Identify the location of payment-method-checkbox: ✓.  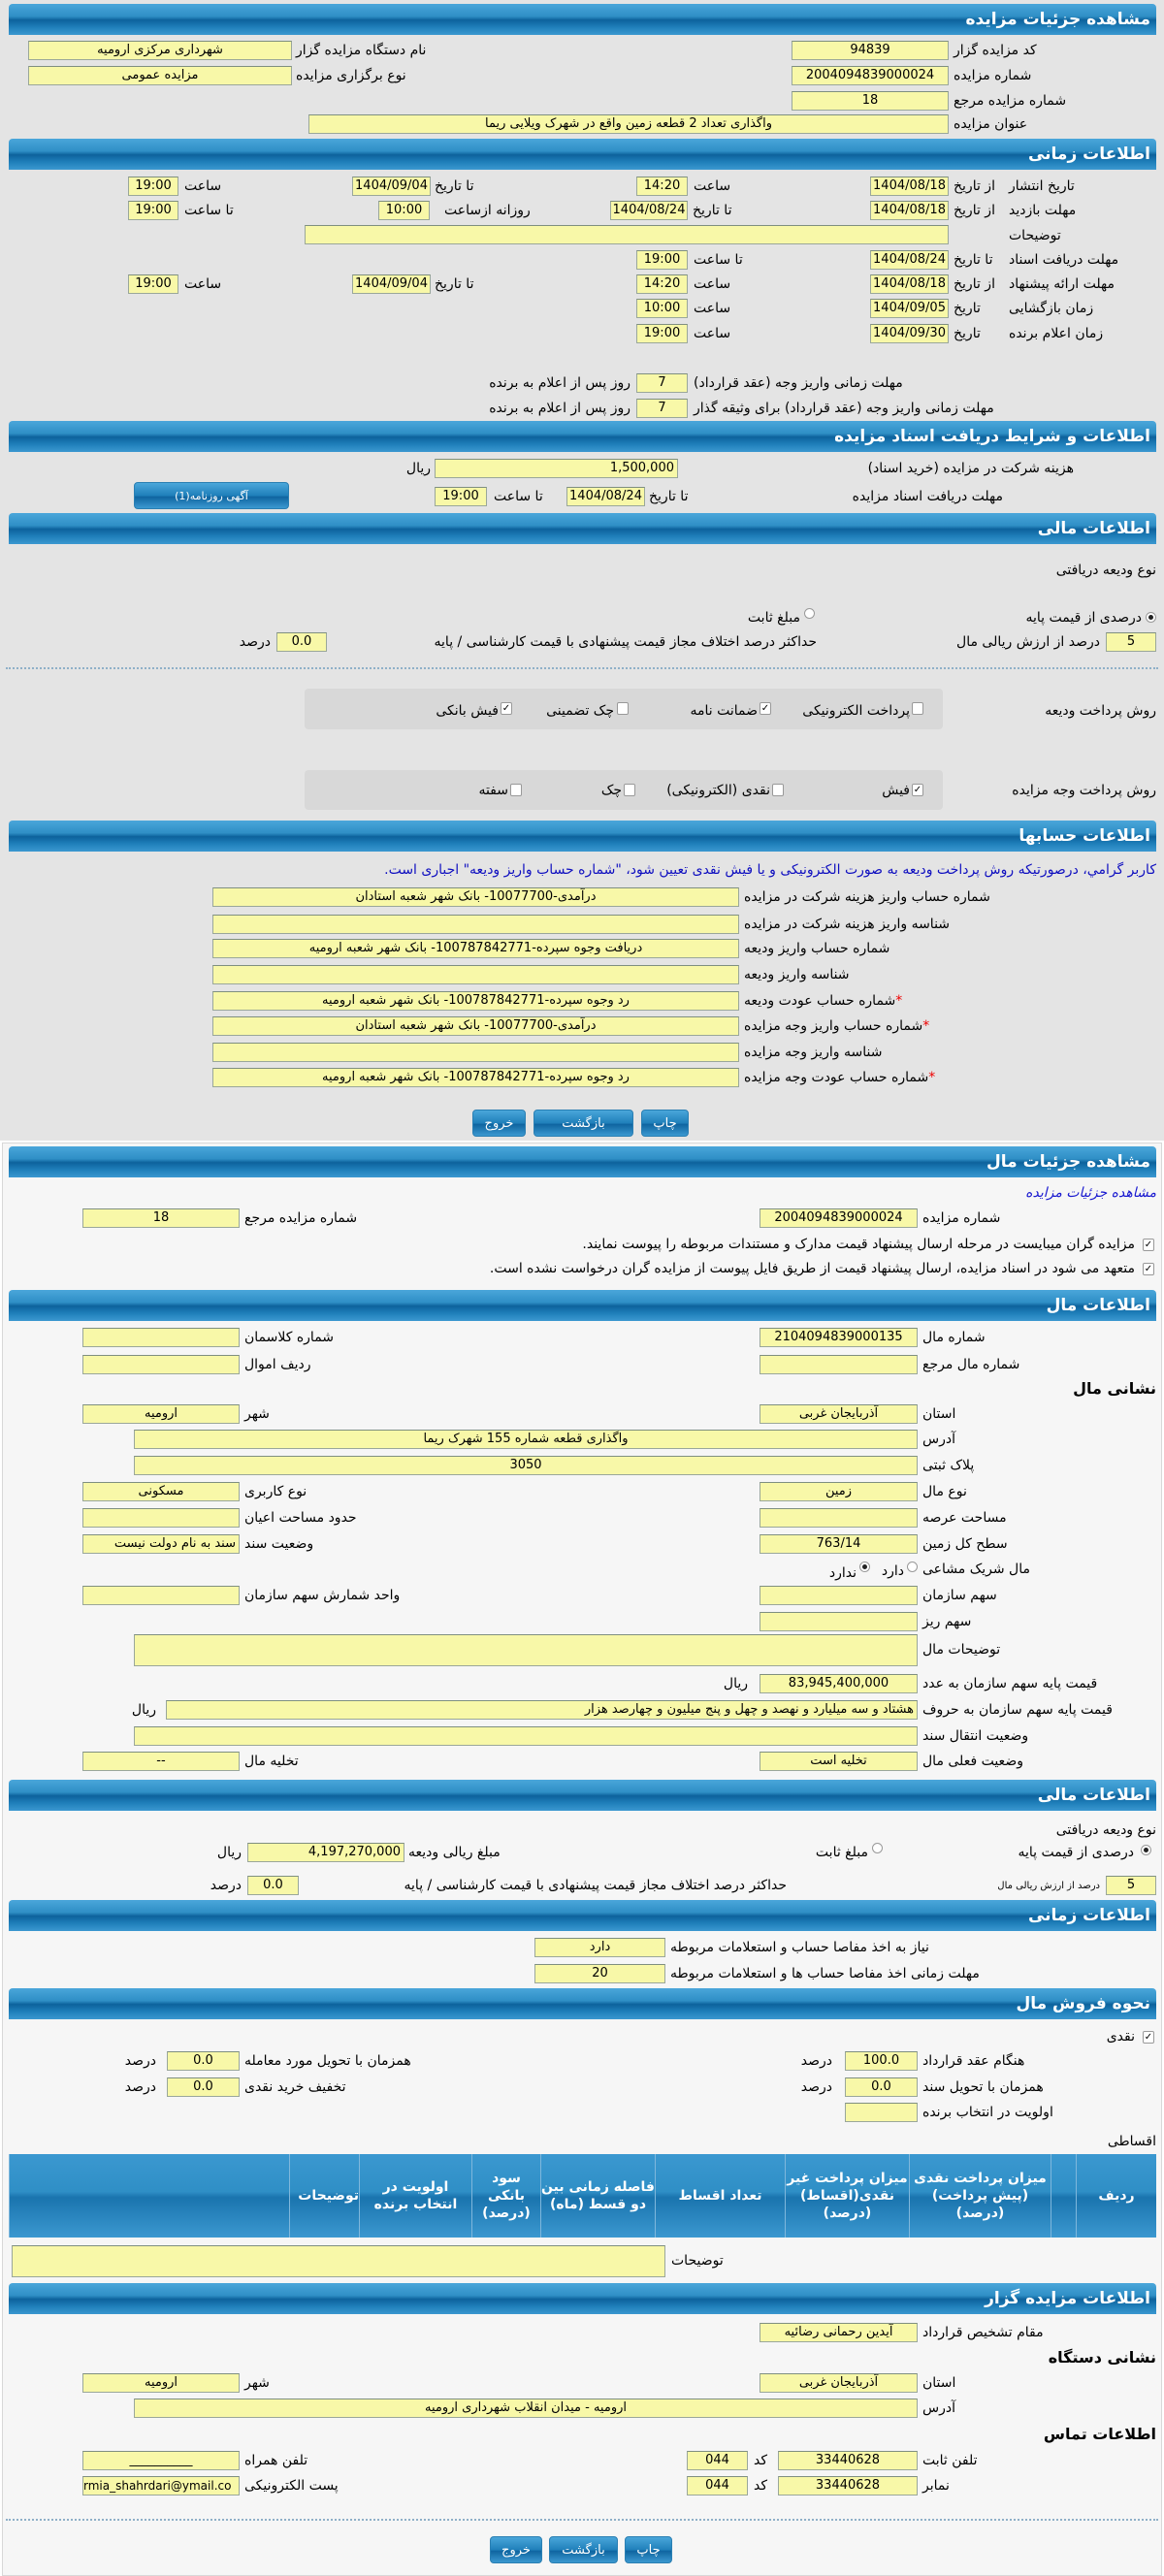
(917, 790).